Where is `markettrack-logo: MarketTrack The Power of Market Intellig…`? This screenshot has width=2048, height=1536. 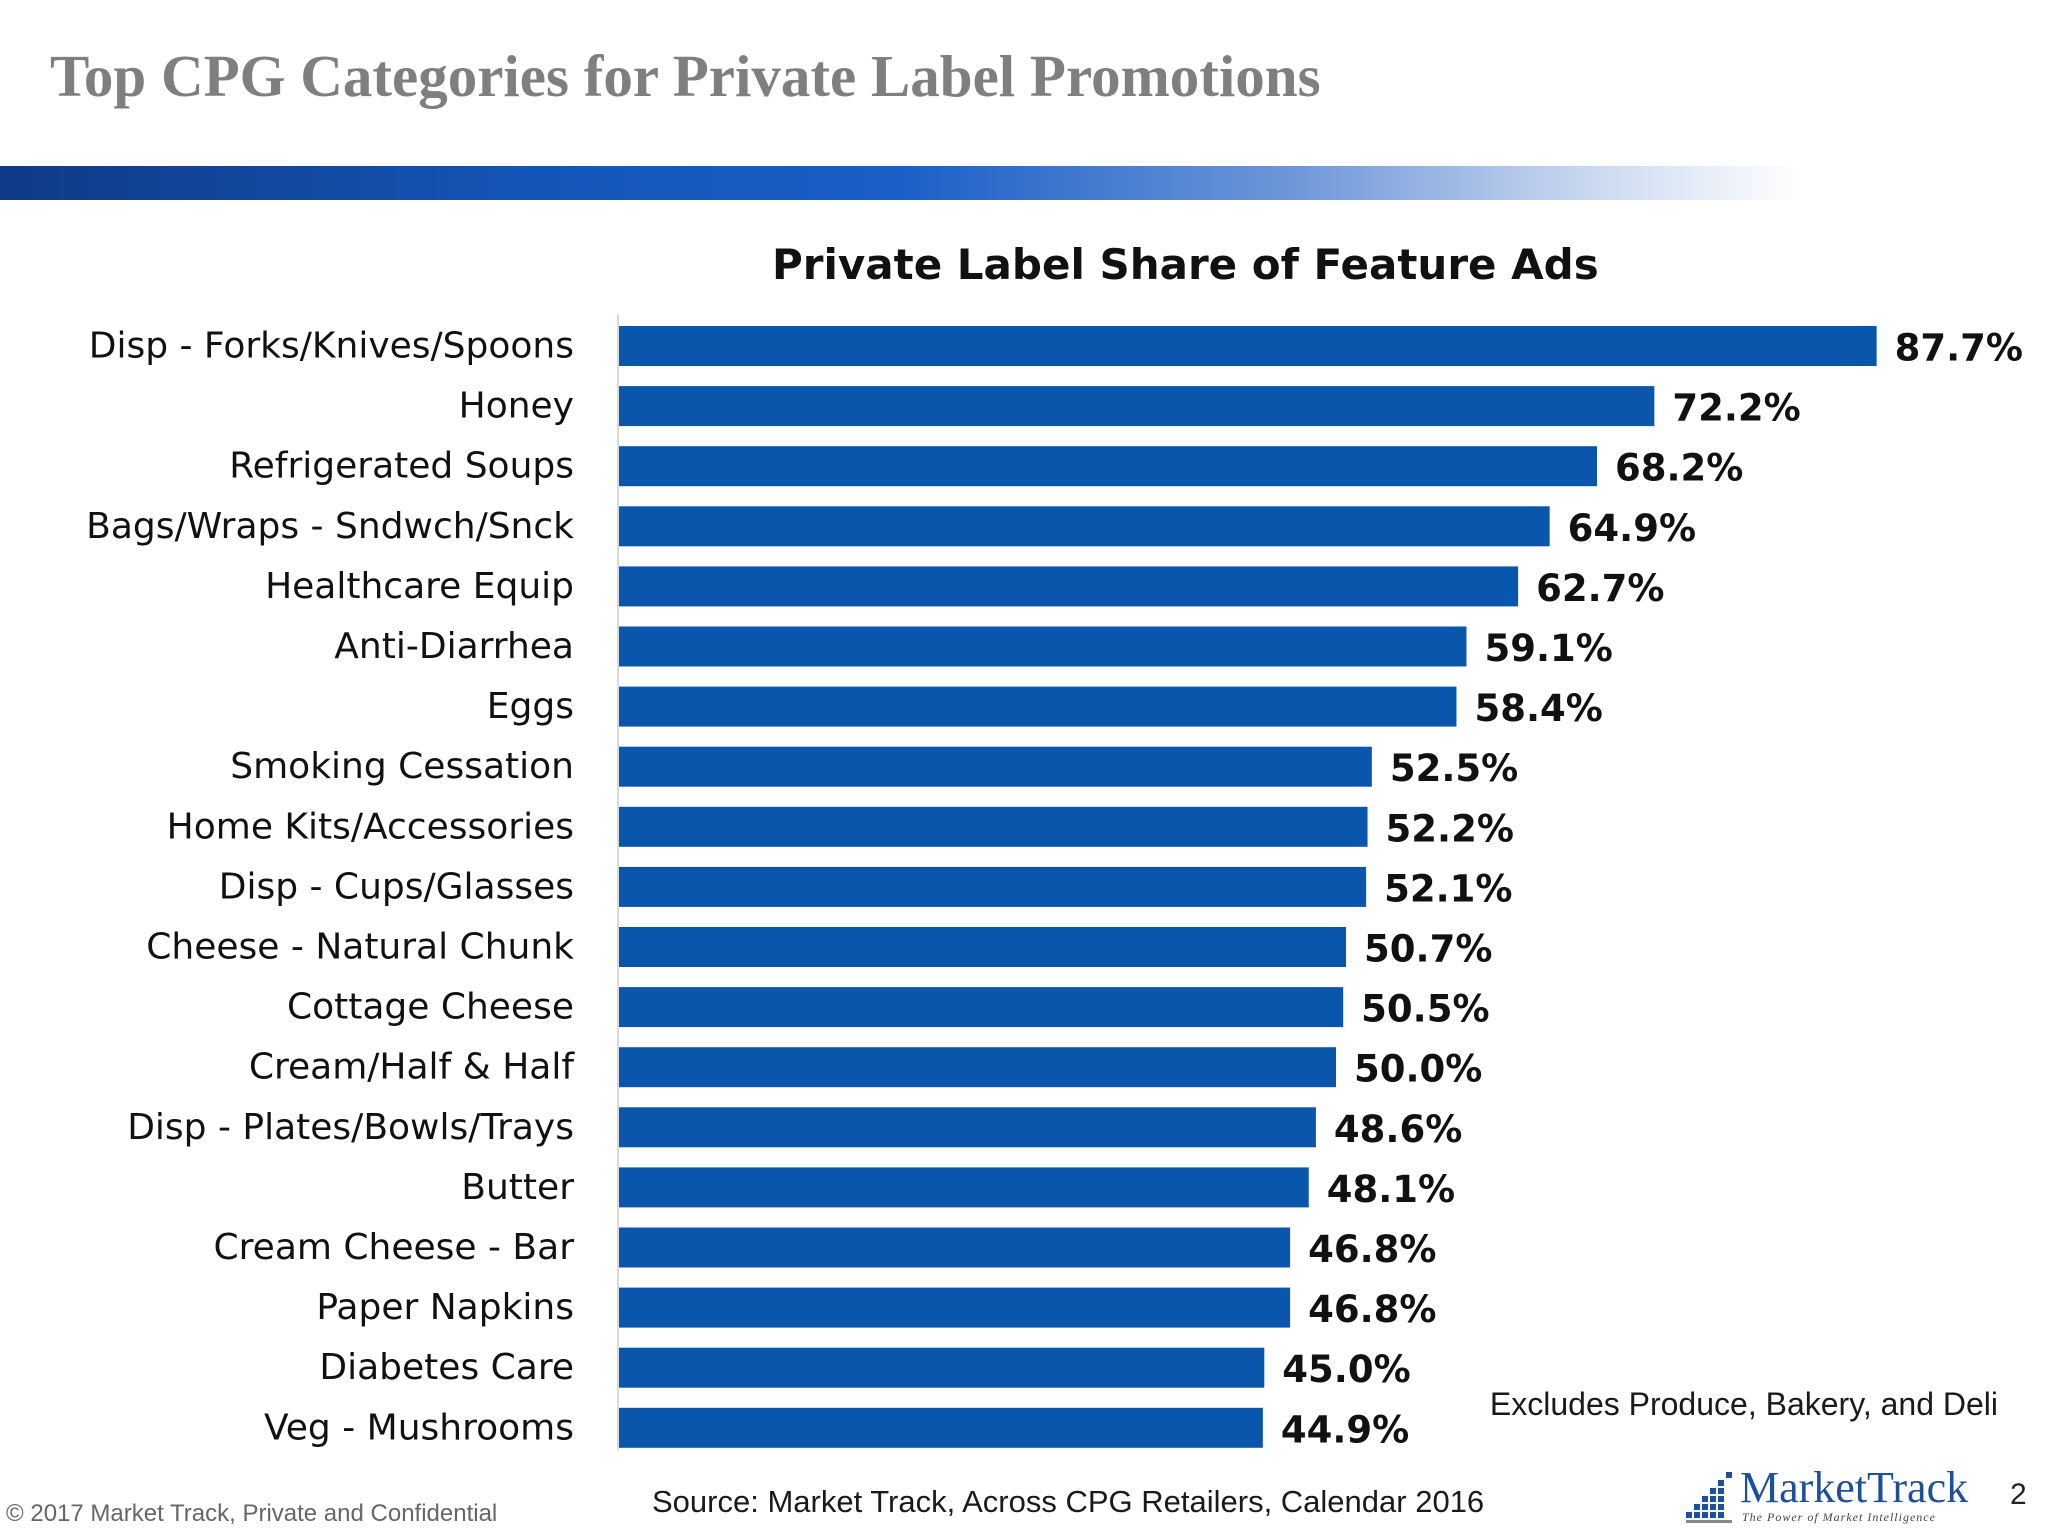 markettrack-logo: MarketTrack The Power of Market Intellig… is located at coordinates (1826, 1495).